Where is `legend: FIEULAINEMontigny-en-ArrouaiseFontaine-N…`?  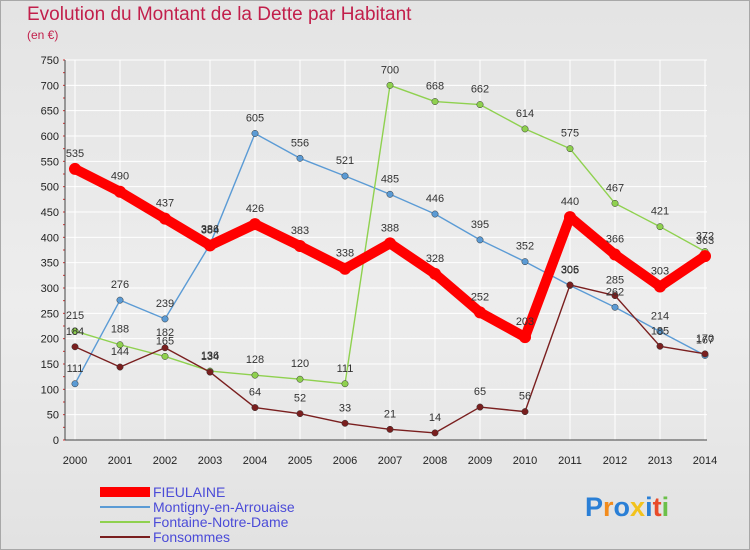 legend: FIEULAINEMontigny-en-ArrouaiseFontaine-N… is located at coordinates (197, 514).